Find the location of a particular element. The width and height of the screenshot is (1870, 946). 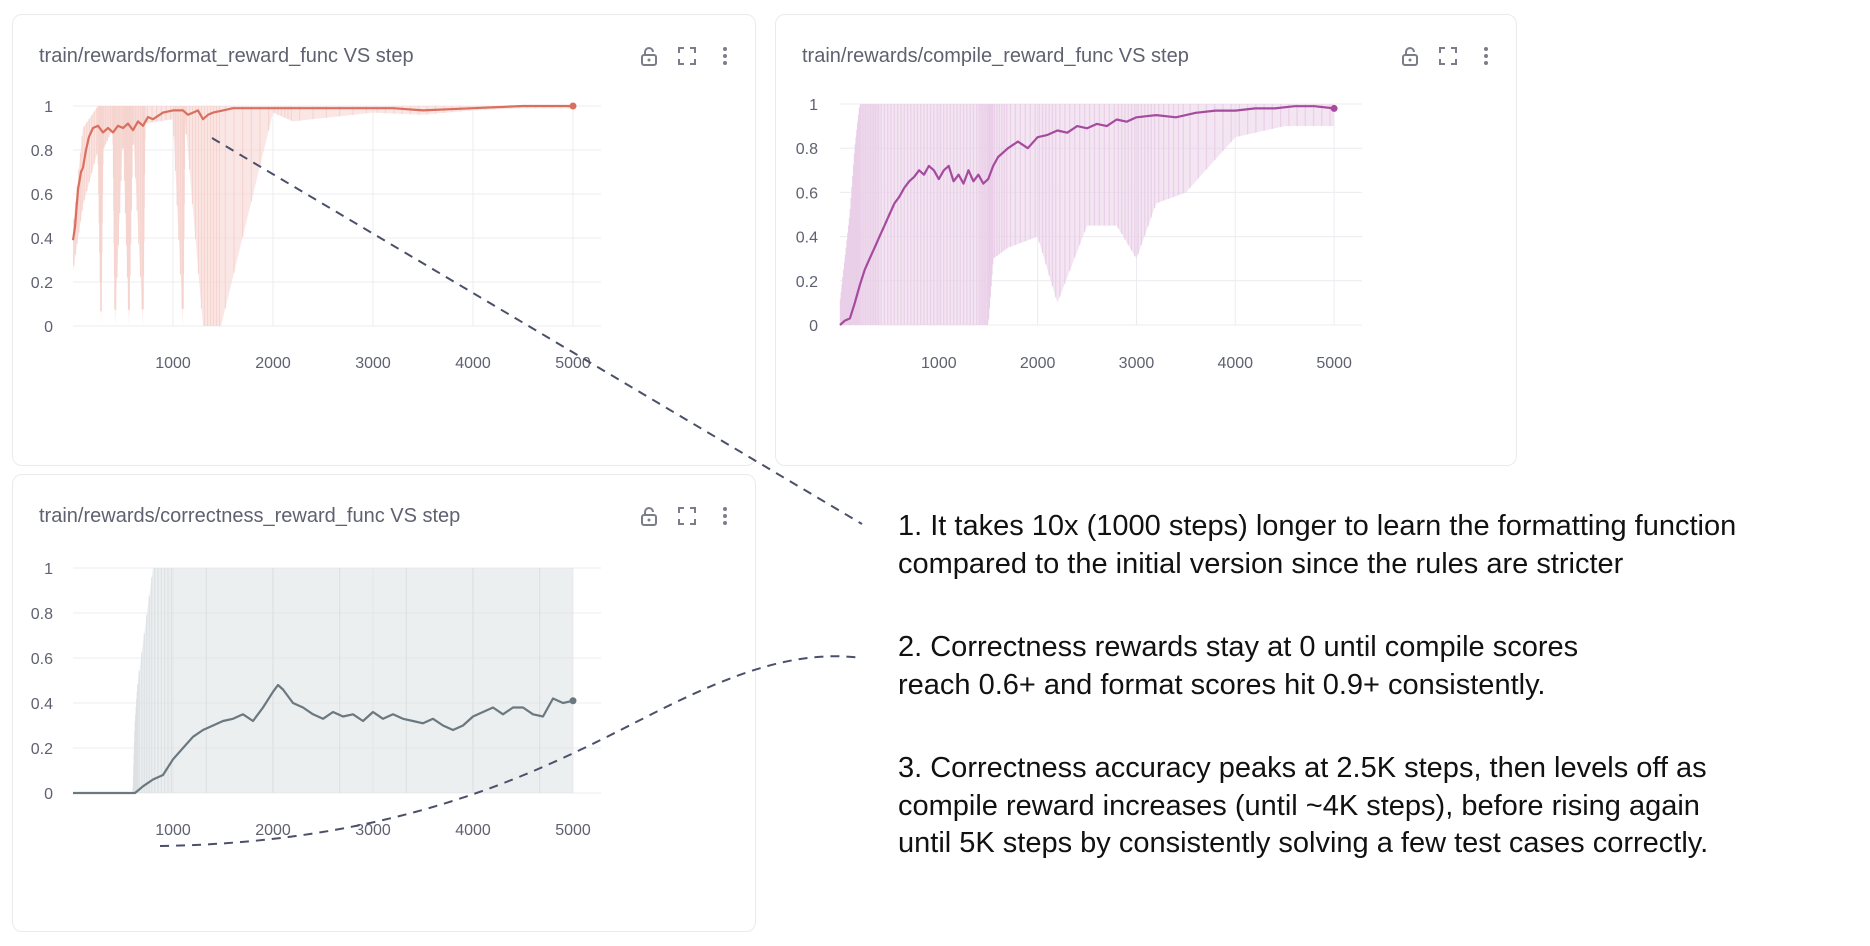

chart-correctness: 0 0.2 0.4 0.6 0.8 1 1000 2000 3000 4000 5000 is located at coordinates (316, 700).